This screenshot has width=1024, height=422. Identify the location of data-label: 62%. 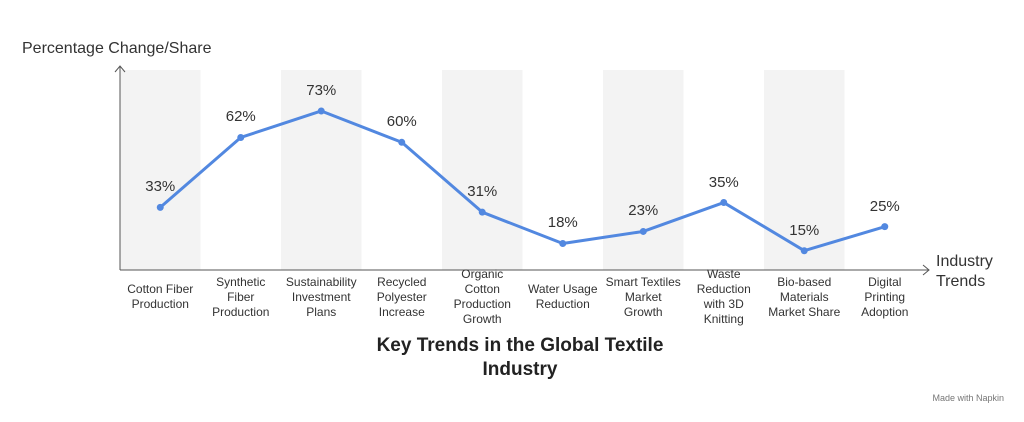
(240, 117).